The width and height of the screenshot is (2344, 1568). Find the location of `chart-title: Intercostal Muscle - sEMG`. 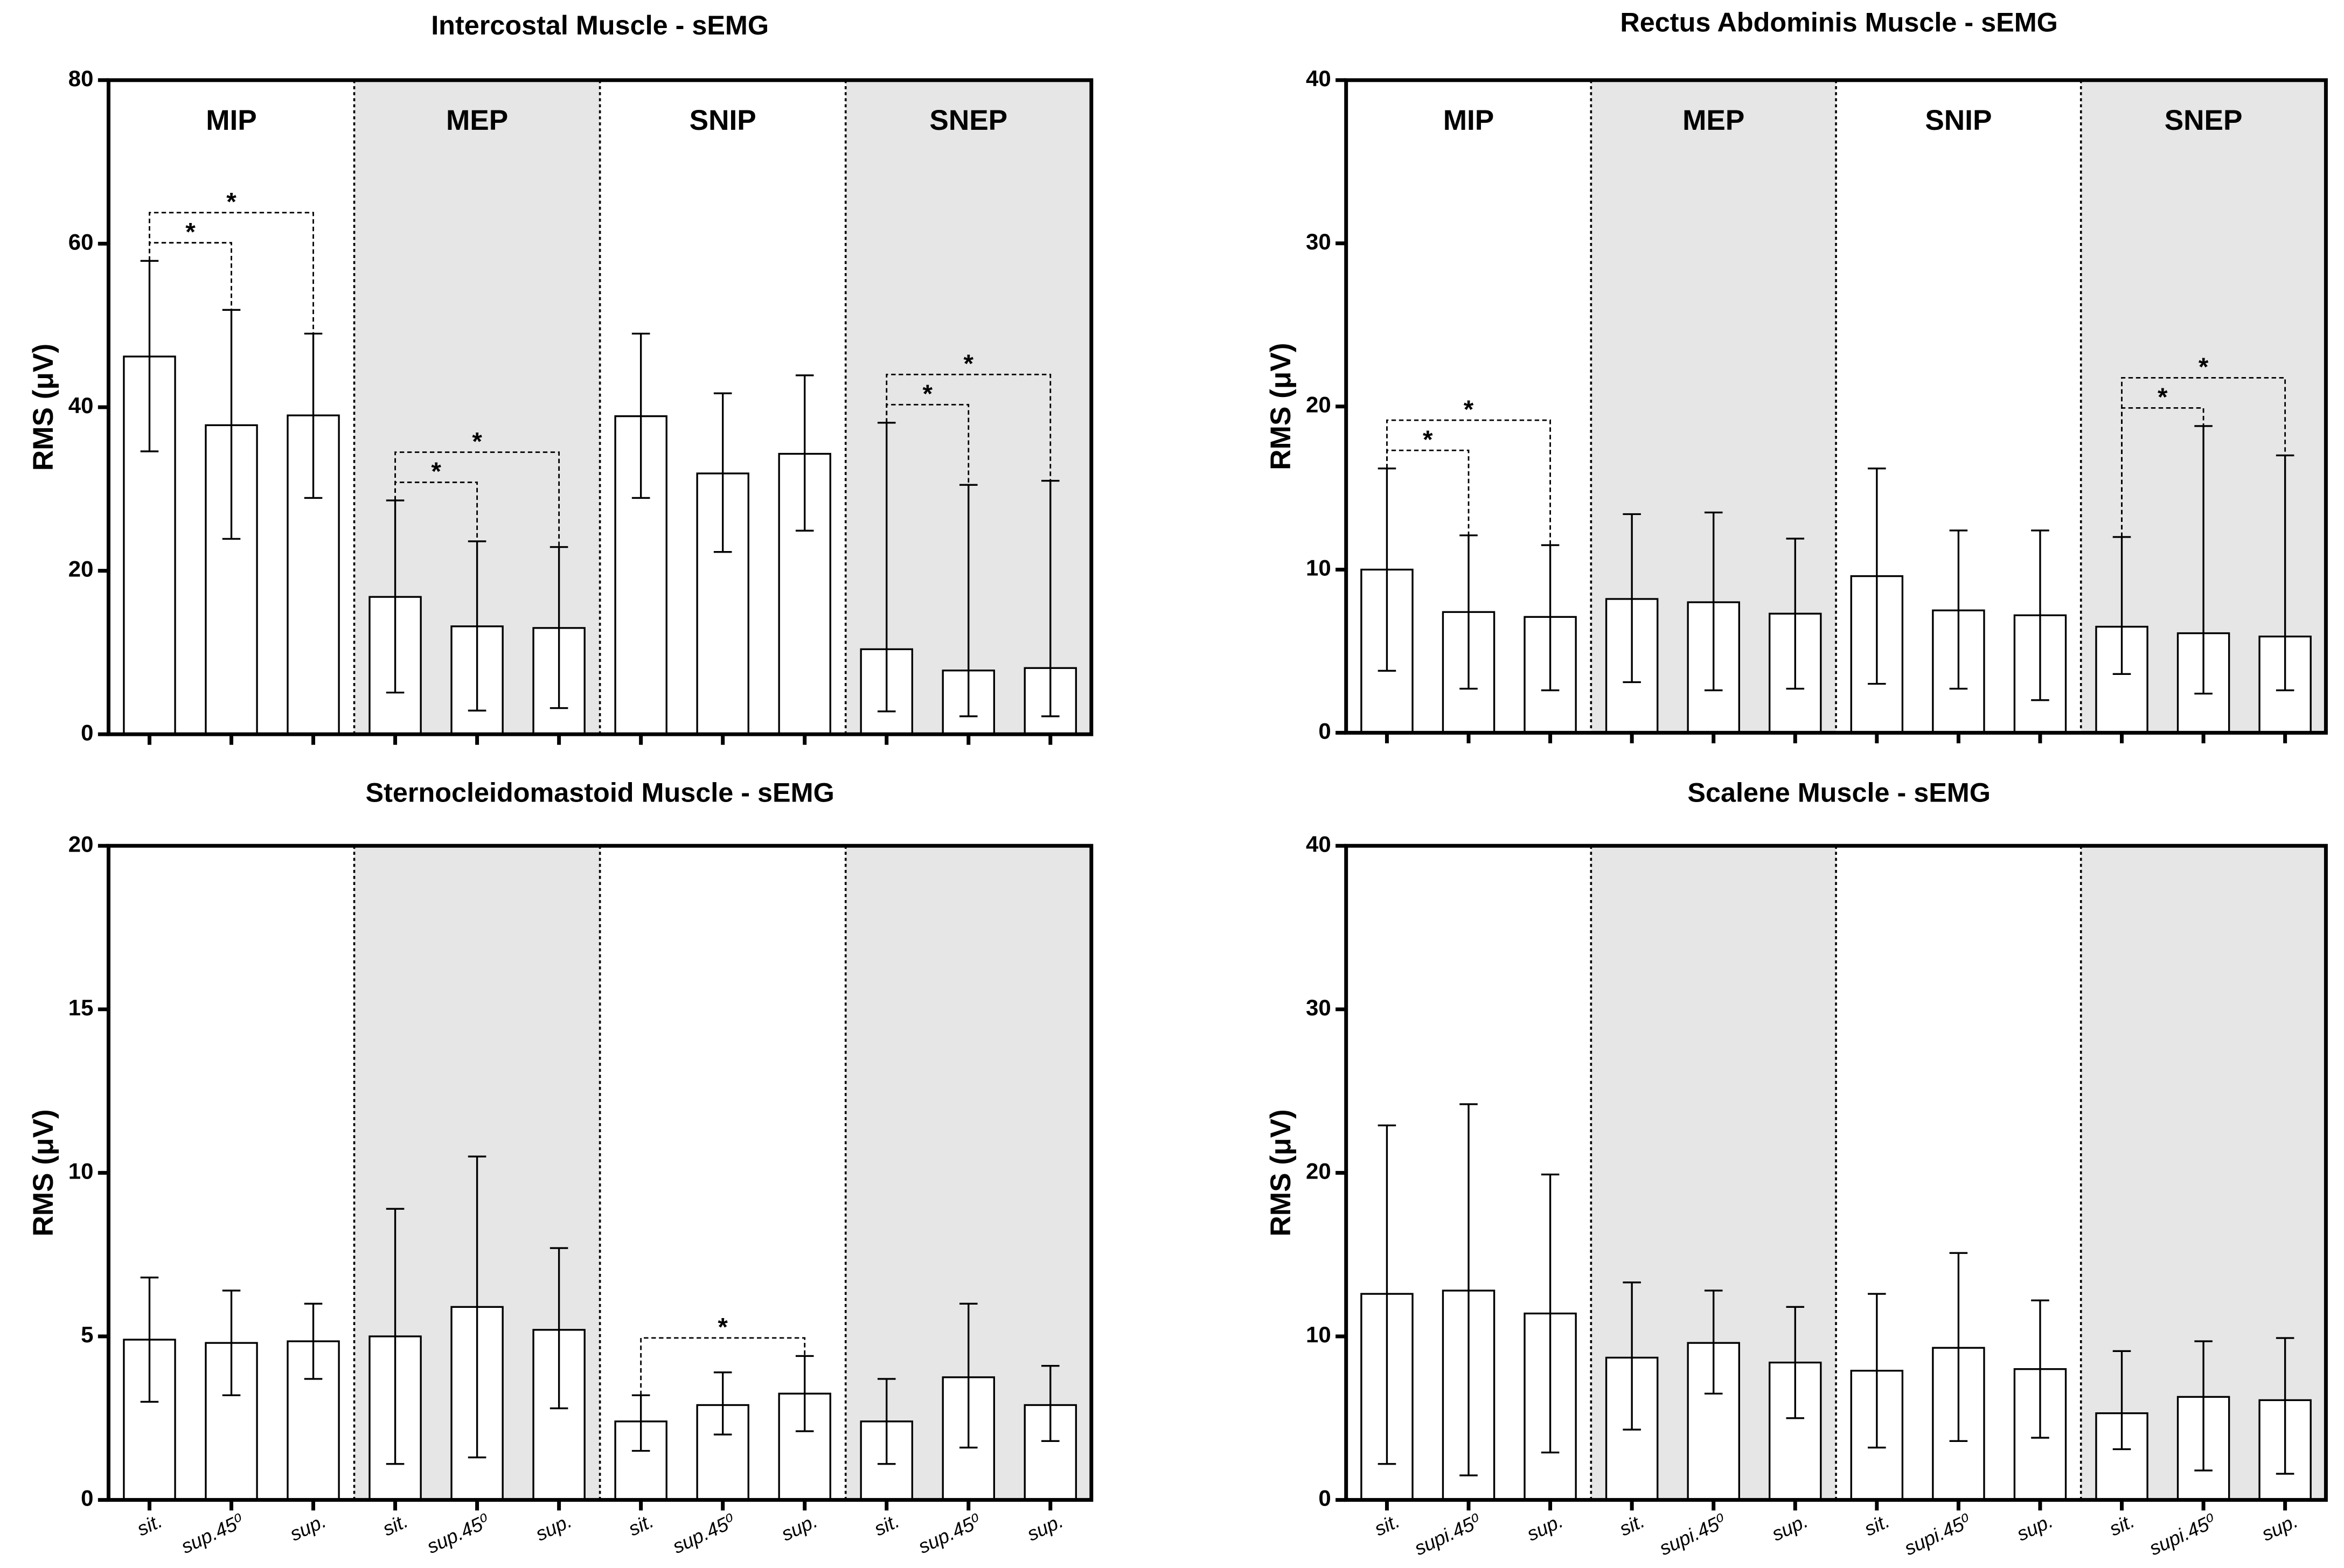

chart-title: Intercostal Muscle - sEMG is located at coordinates (600, 25).